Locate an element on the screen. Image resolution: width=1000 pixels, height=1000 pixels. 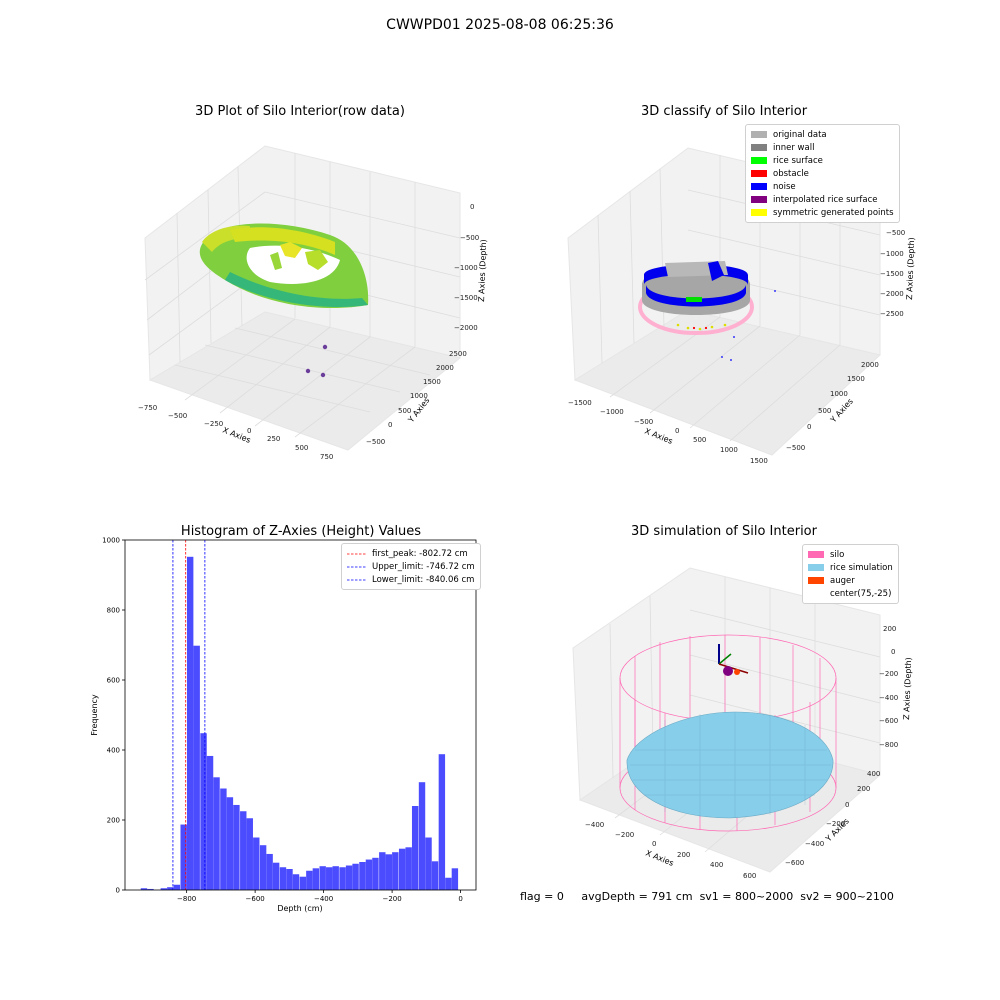
histogram-x-tick-label: −600 is located at coordinates (255, 899).